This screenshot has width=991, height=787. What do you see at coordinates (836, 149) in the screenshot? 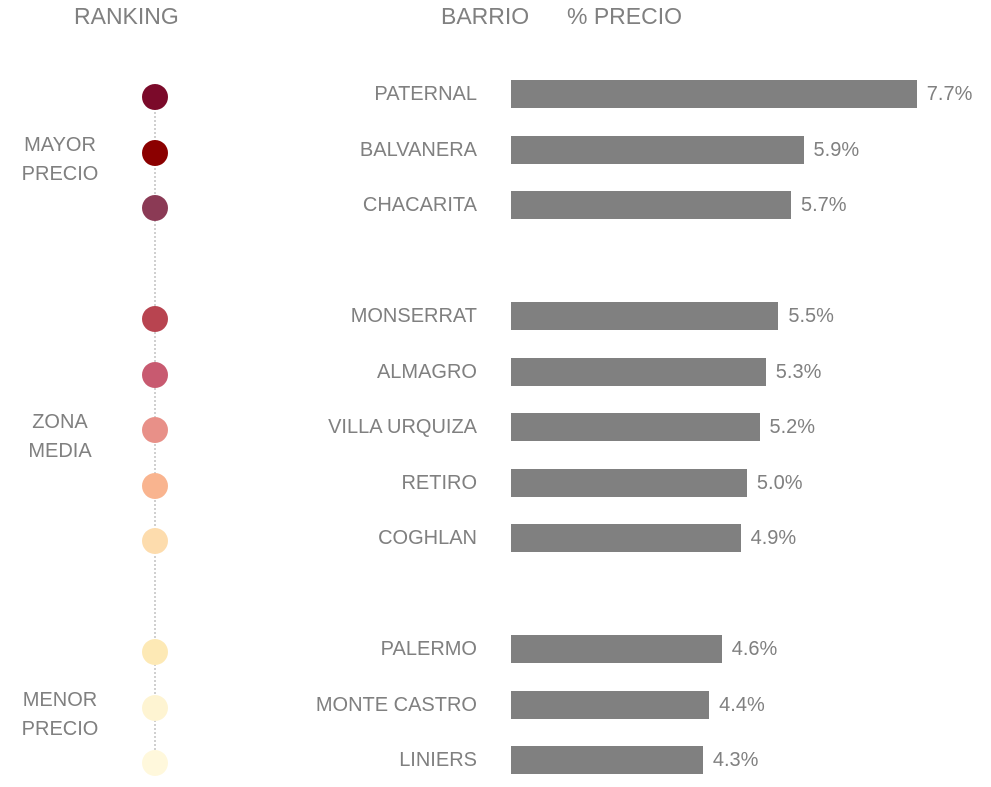
I see `value-label: 5.9%` at bounding box center [836, 149].